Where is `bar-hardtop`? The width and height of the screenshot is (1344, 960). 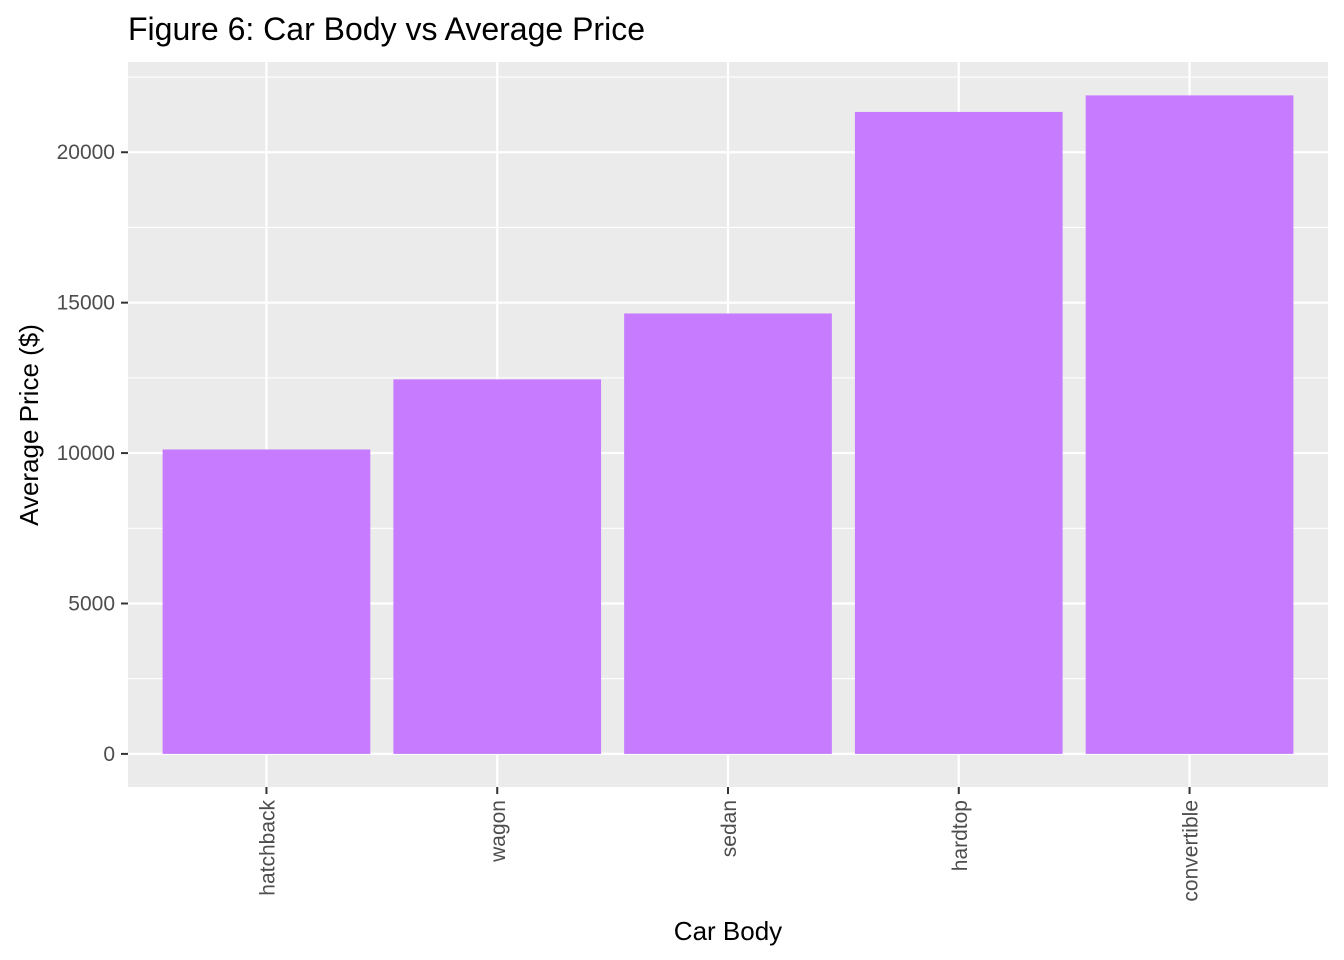 bar-hardtop is located at coordinates (958, 432).